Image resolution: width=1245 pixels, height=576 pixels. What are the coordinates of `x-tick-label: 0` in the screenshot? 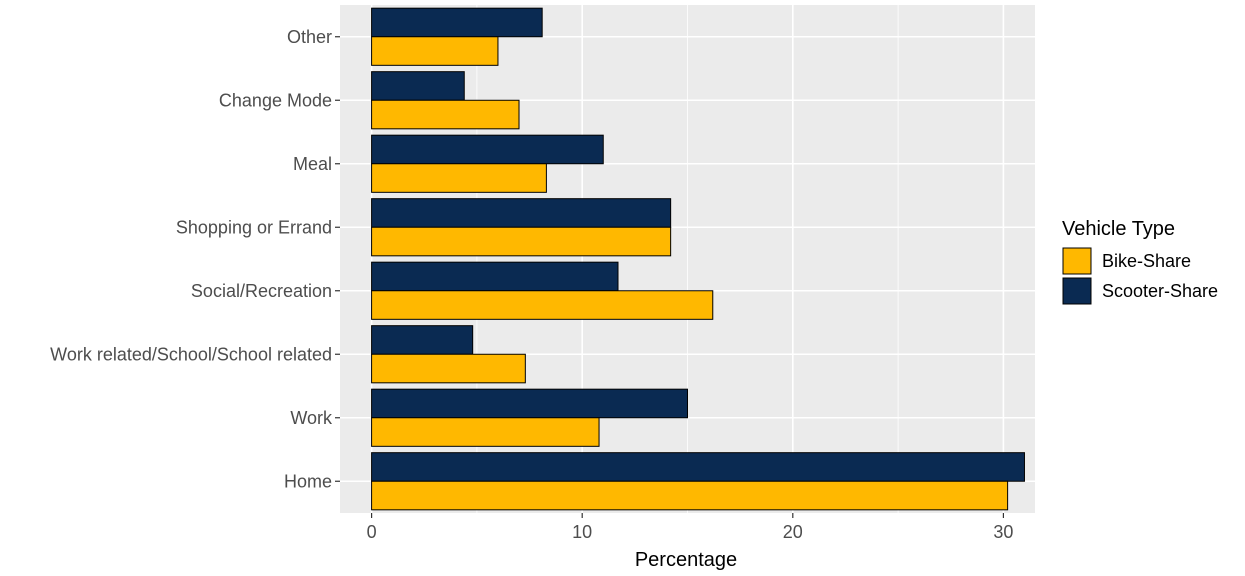 It's located at (372, 532).